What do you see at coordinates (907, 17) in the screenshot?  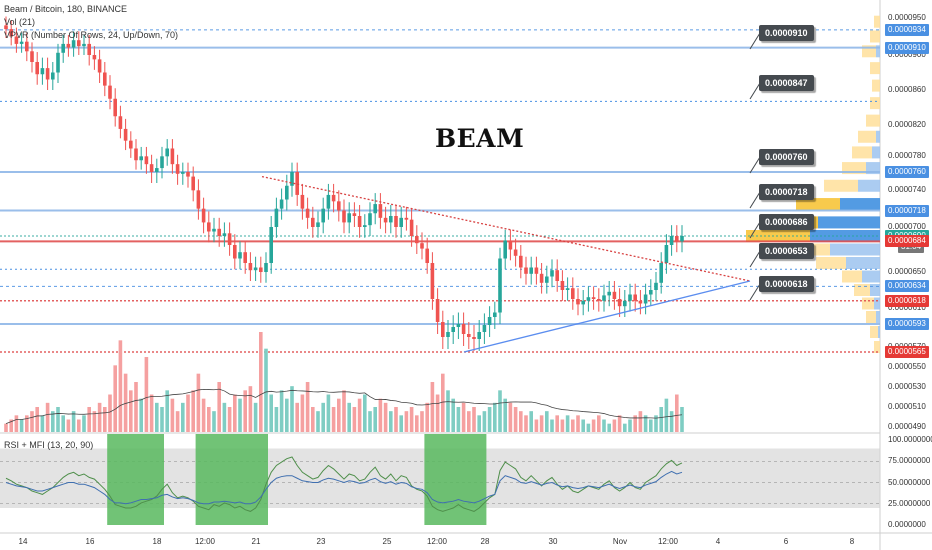 I see `price-tick-label: 0.0000950` at bounding box center [907, 17].